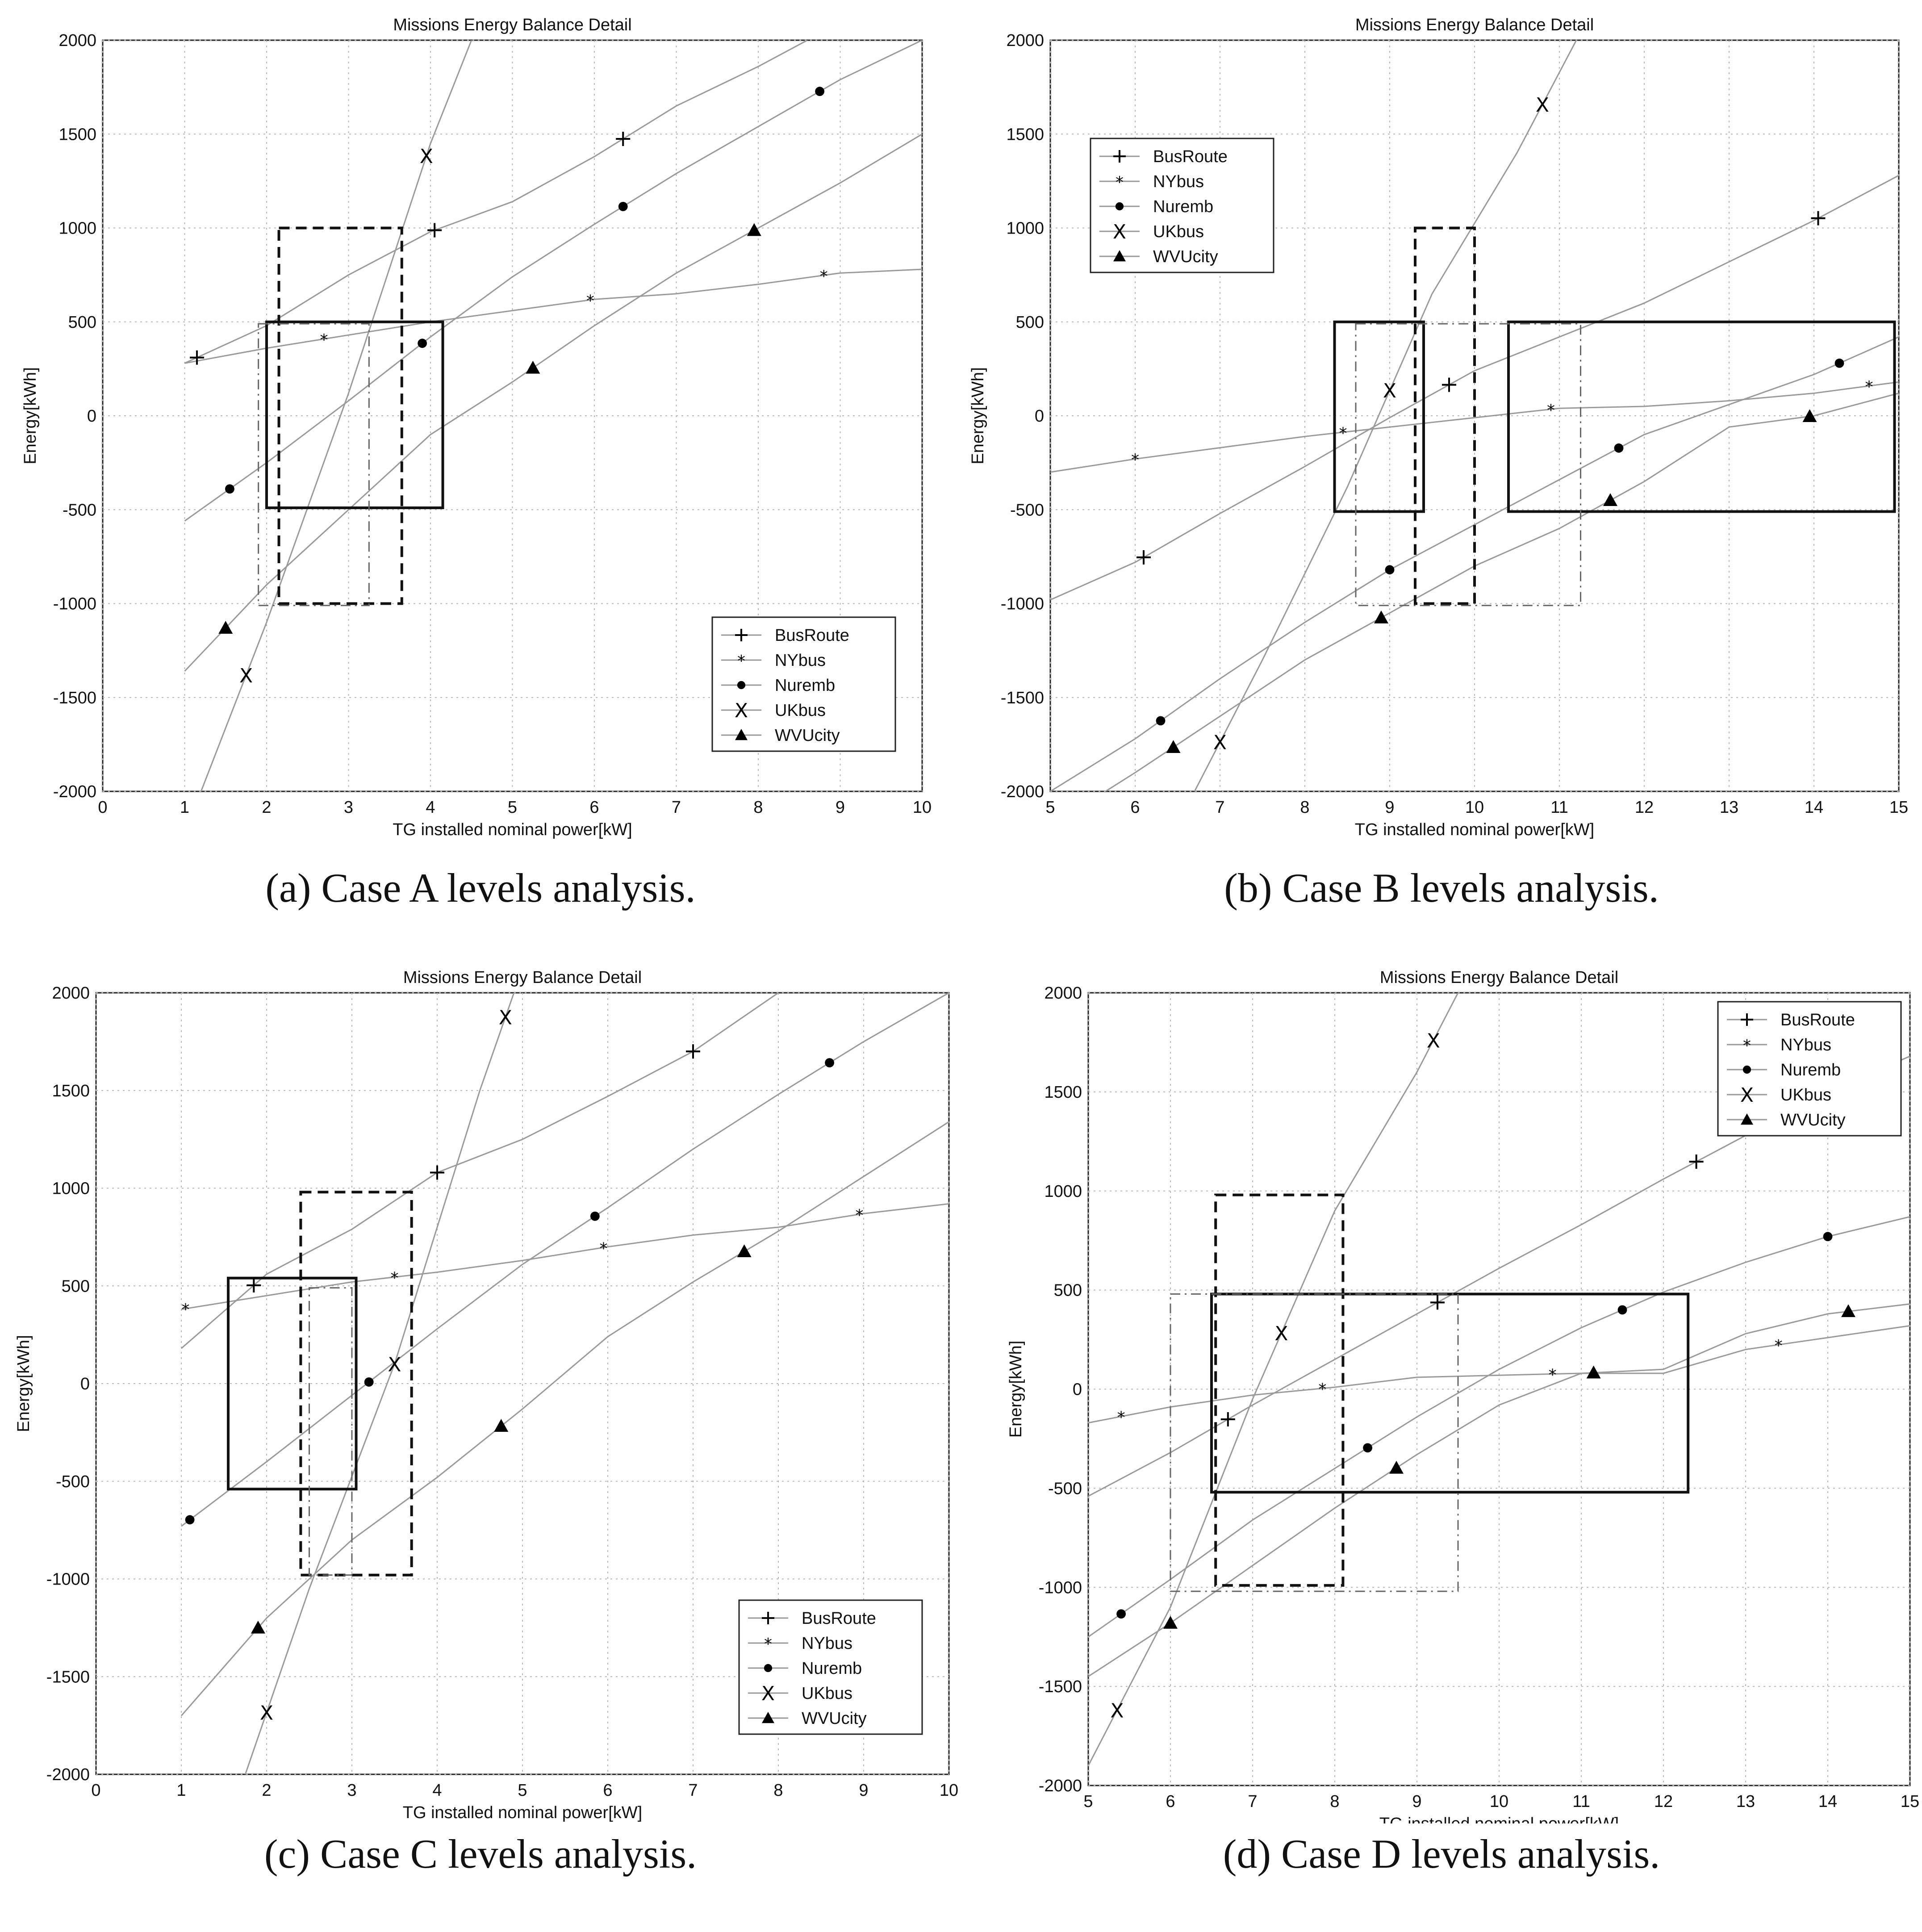  I want to click on x-tick-label: 9, so click(863, 1791).